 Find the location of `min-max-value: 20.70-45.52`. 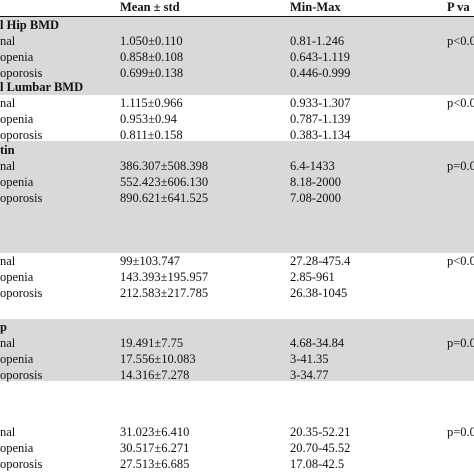

min-max-value: 20.70-45.52 is located at coordinates (320, 448).